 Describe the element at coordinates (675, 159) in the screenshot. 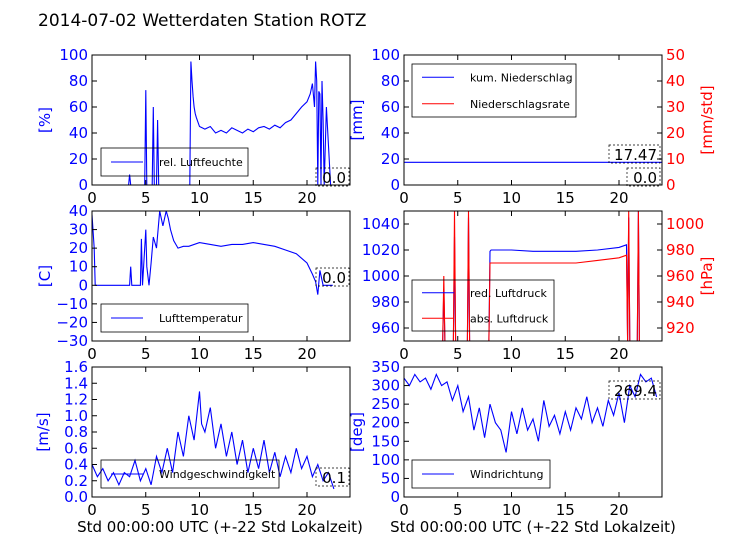

I see `y-tick-label-right: 10` at that location.